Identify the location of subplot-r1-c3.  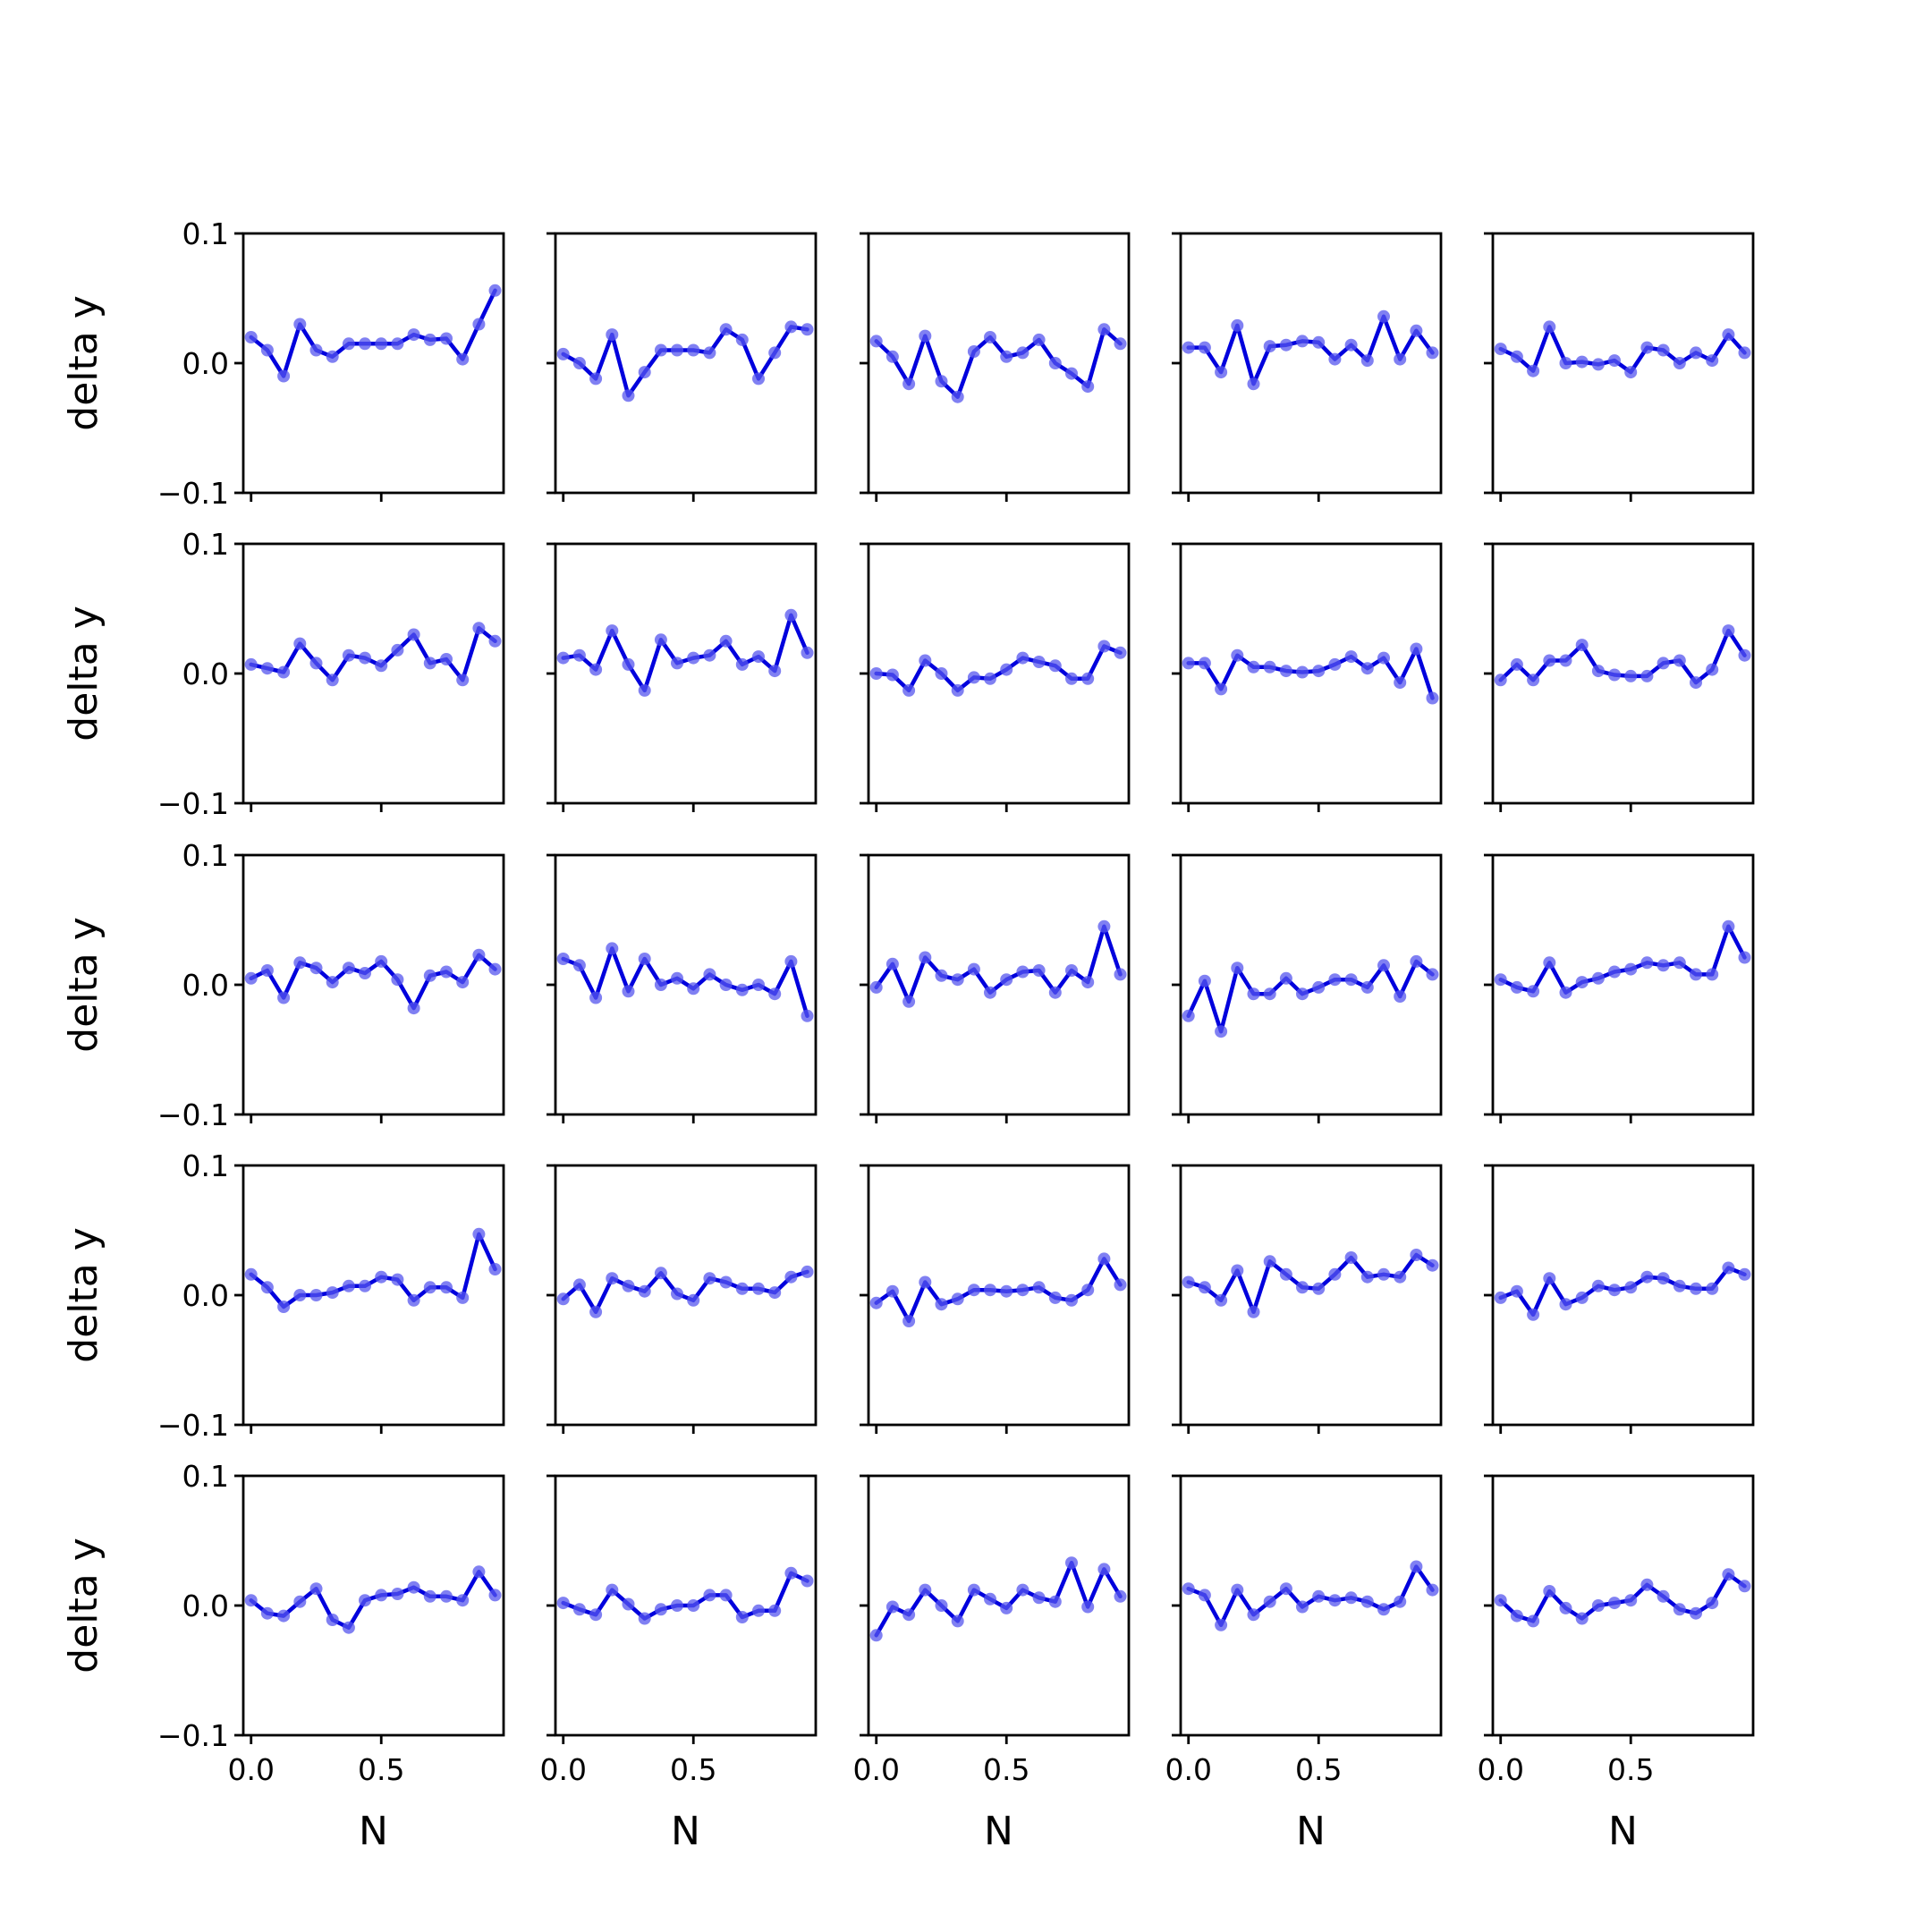
(995, 367).